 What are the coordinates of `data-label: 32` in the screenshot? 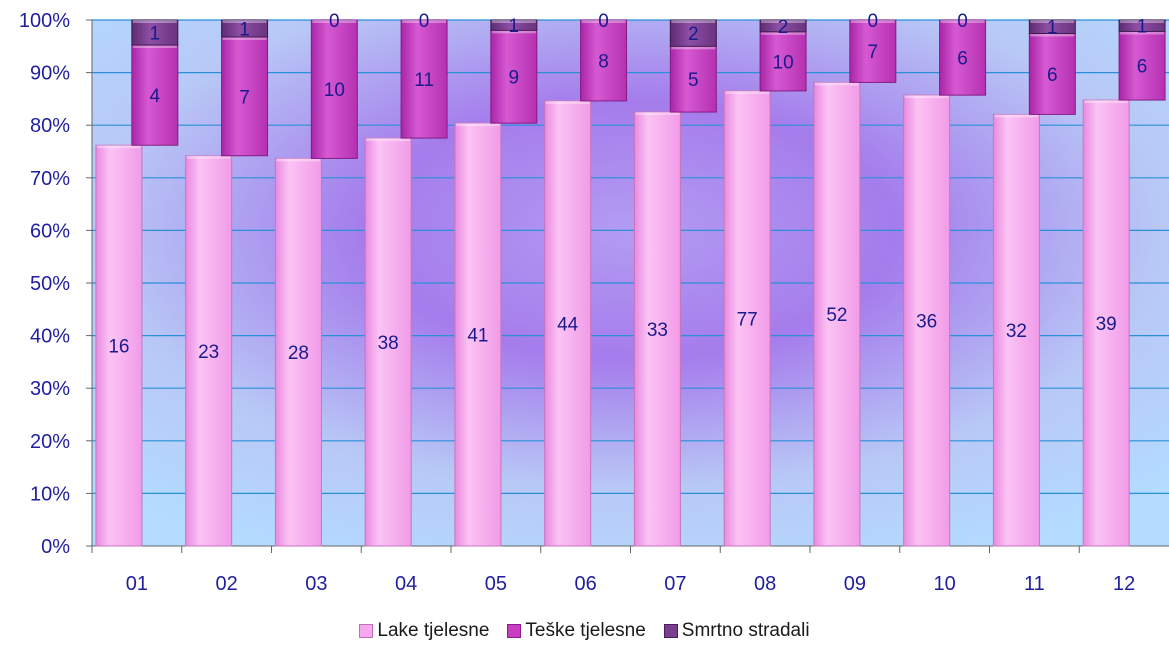 It's located at (1016, 331).